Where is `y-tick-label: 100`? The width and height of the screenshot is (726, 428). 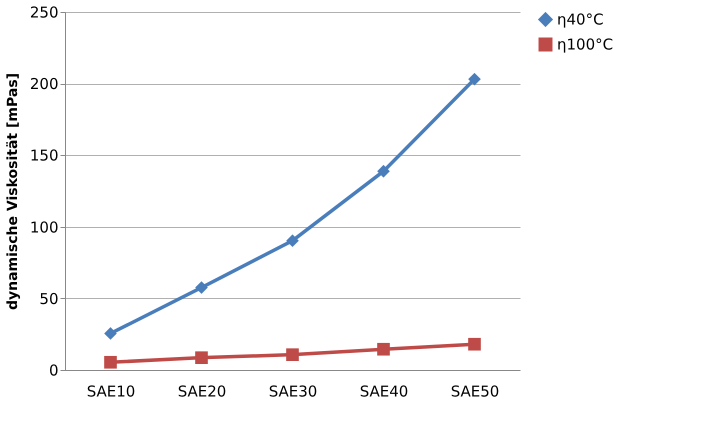 y-tick-label: 100 is located at coordinates (44, 227).